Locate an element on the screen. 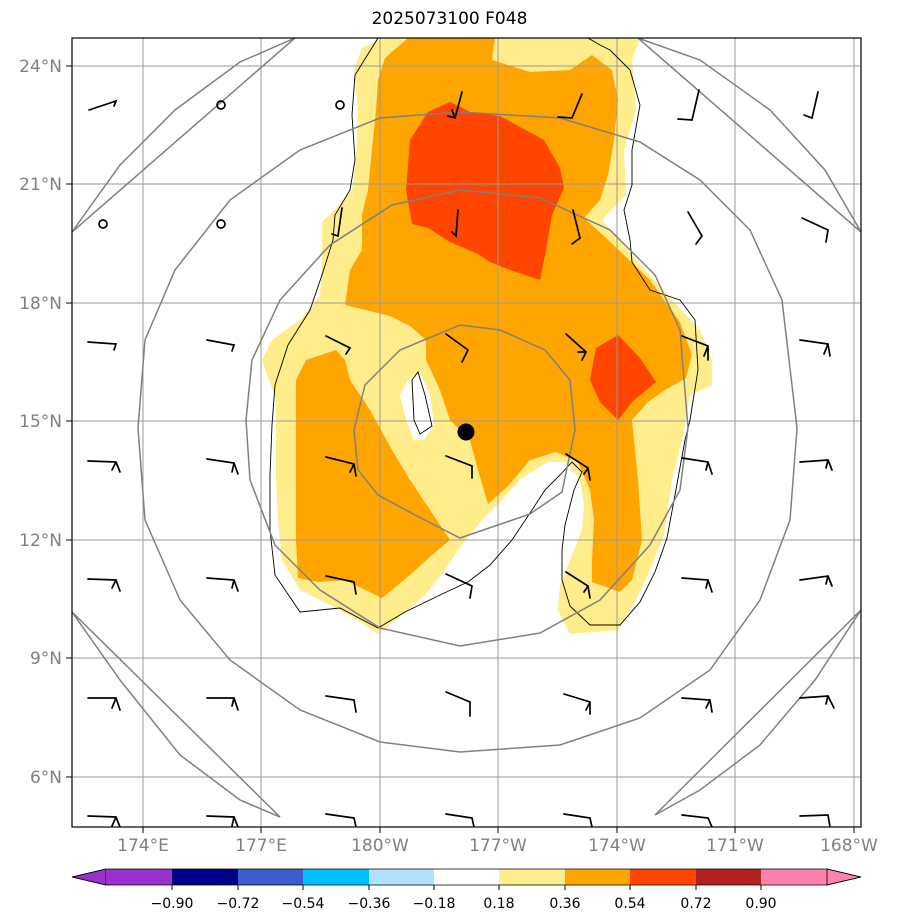 This screenshot has width=899, height=924. lon-label: 174°W is located at coordinates (617, 846).